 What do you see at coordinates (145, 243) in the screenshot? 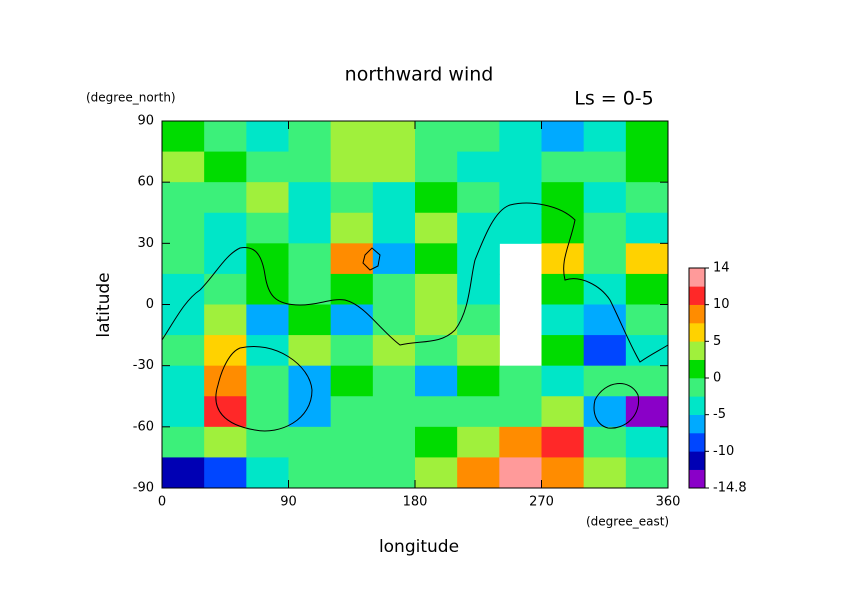
I see `y-tick-label: 30` at bounding box center [145, 243].